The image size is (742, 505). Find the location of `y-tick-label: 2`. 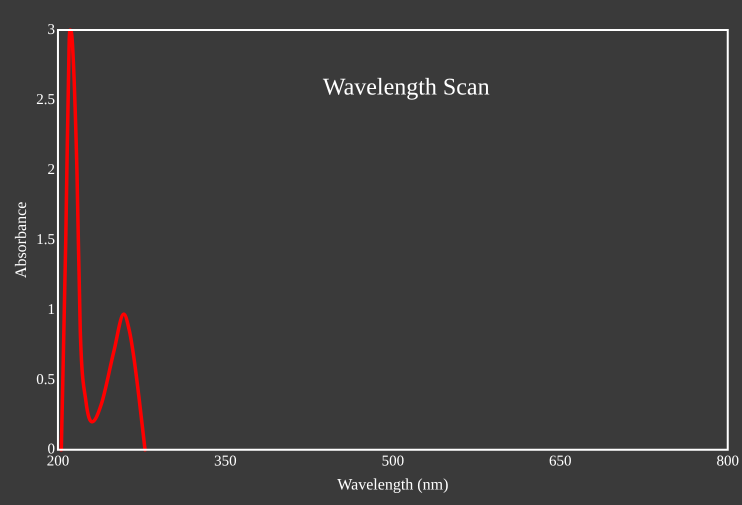

y-tick-label: 2 is located at coordinates (51, 170).